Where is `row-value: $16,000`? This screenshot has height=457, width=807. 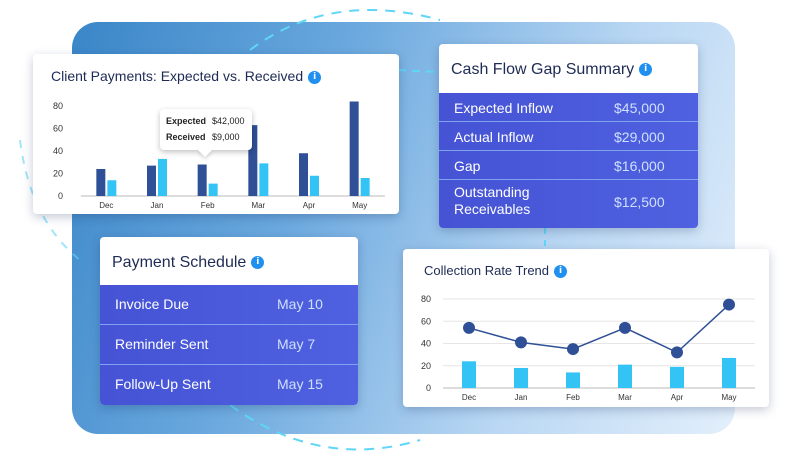
row-value: $16,000 is located at coordinates (639, 166).